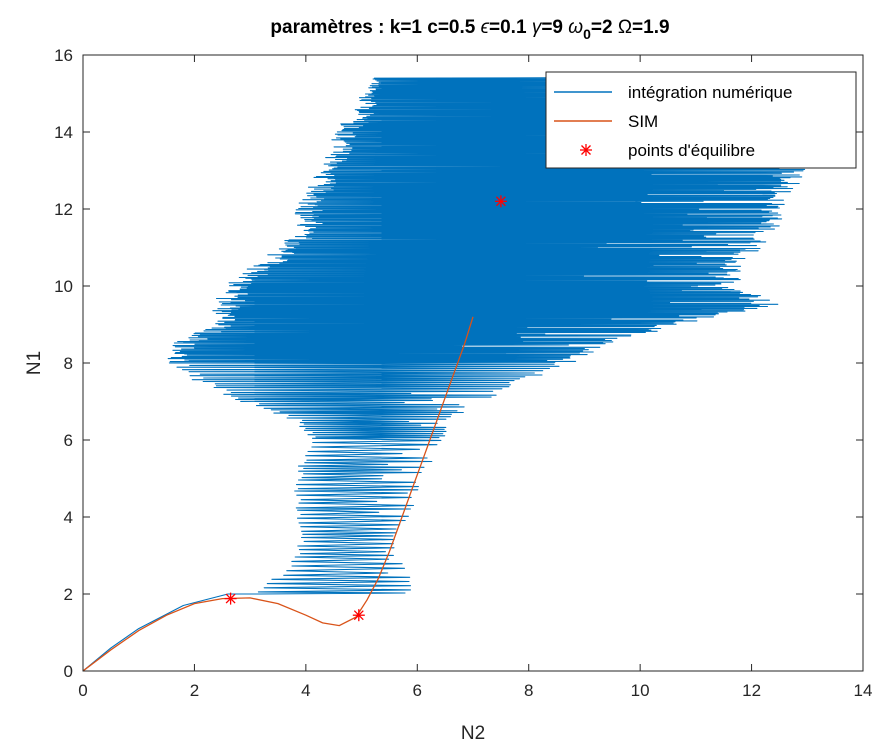 The height and width of the screenshot is (749, 882). What do you see at coordinates (625, 27) in the screenshot?
I see `title-Omega-symbol: Ω` at bounding box center [625, 27].